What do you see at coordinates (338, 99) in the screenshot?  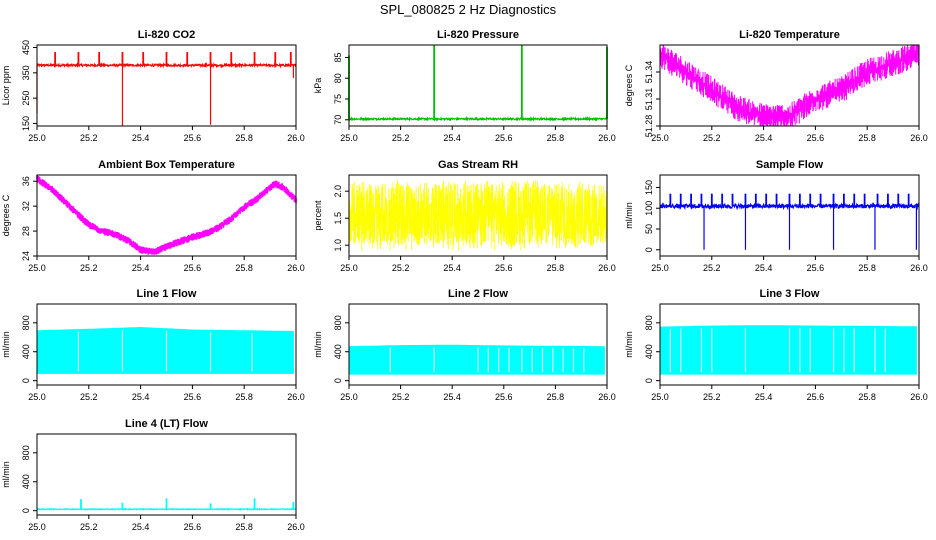 I see `y-tick-label: 75` at bounding box center [338, 99].